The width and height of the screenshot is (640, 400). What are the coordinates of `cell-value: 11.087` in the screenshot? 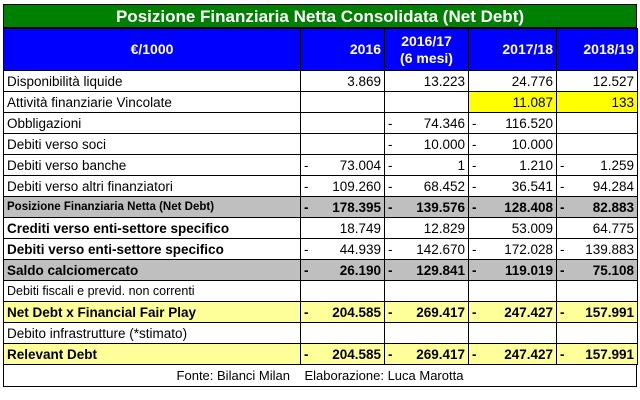 It's located at (532, 102).